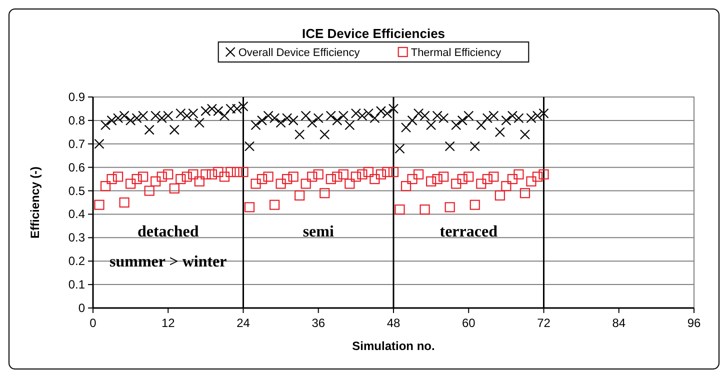 The width and height of the screenshot is (728, 378). Describe the element at coordinates (77, 143) in the screenshot. I see `y-tick-label: 0.7` at that location.